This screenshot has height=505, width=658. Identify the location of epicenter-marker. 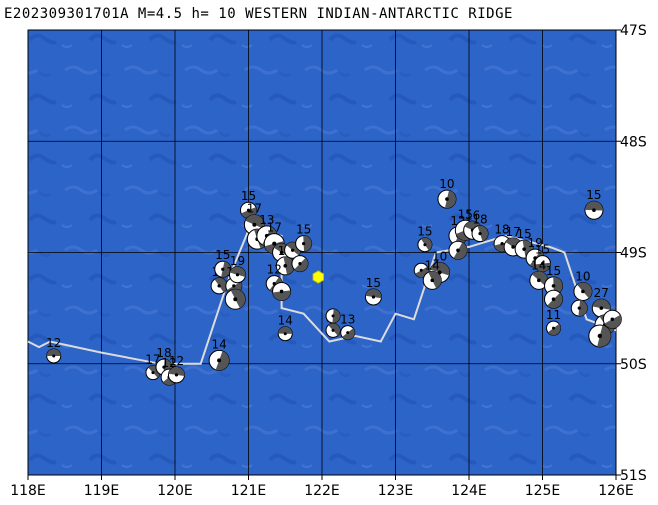
(318, 277).